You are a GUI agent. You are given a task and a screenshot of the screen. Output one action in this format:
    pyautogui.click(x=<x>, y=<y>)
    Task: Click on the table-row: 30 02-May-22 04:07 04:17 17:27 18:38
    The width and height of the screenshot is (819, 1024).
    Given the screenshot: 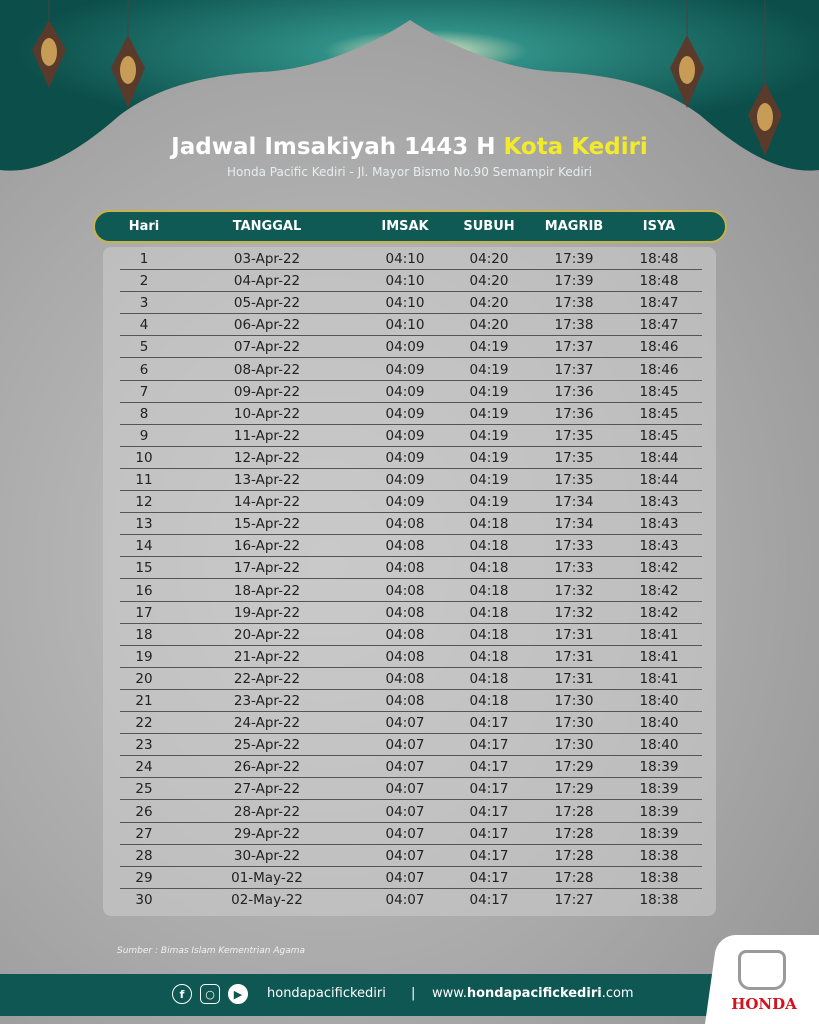 What is the action you would take?
    pyautogui.click(x=411, y=900)
    